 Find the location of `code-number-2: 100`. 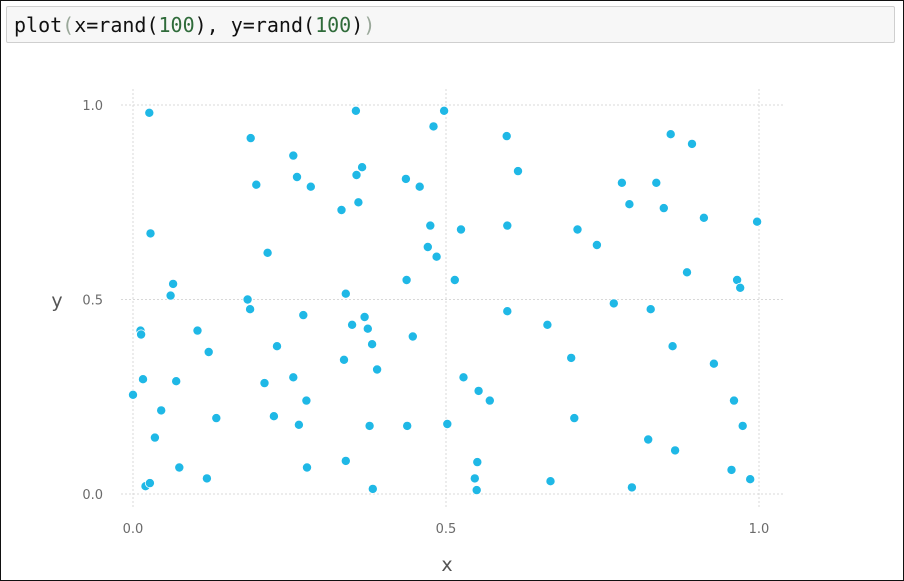

code-number-2: 100 is located at coordinates (333, 25).